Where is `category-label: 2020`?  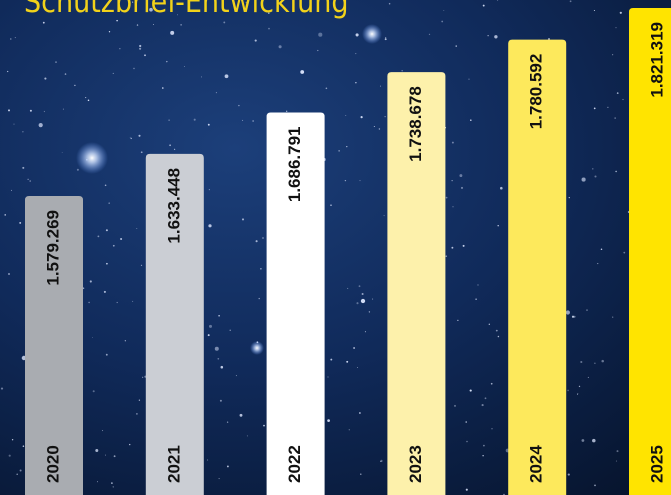 category-label: 2020 is located at coordinates (52, 464).